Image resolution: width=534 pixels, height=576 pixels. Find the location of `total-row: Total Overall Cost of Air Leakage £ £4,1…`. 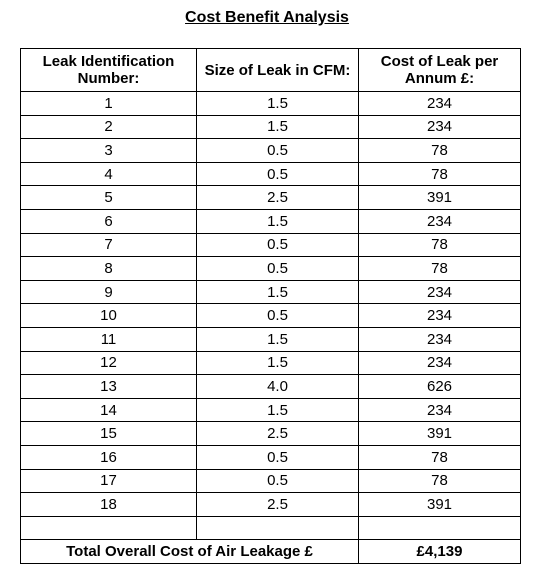

total-row: Total Overall Cost of Air Leakage £ £4,1… is located at coordinates (270, 551).